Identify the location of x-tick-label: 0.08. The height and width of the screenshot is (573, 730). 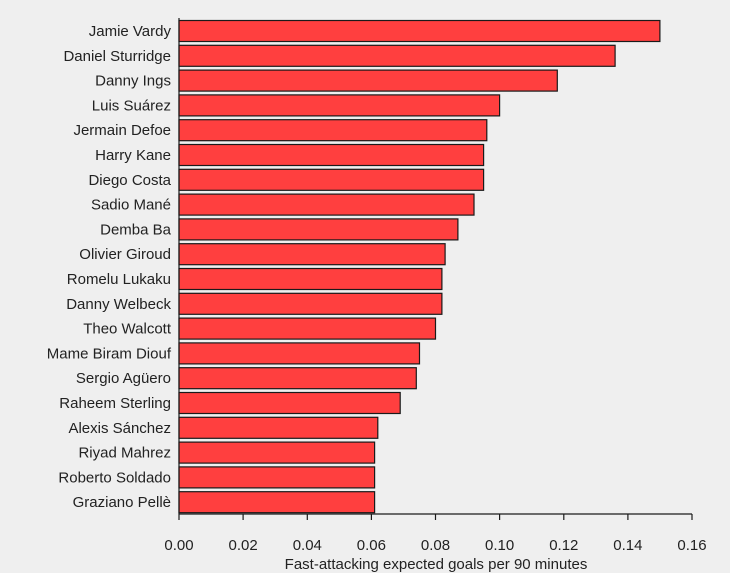
(435, 545).